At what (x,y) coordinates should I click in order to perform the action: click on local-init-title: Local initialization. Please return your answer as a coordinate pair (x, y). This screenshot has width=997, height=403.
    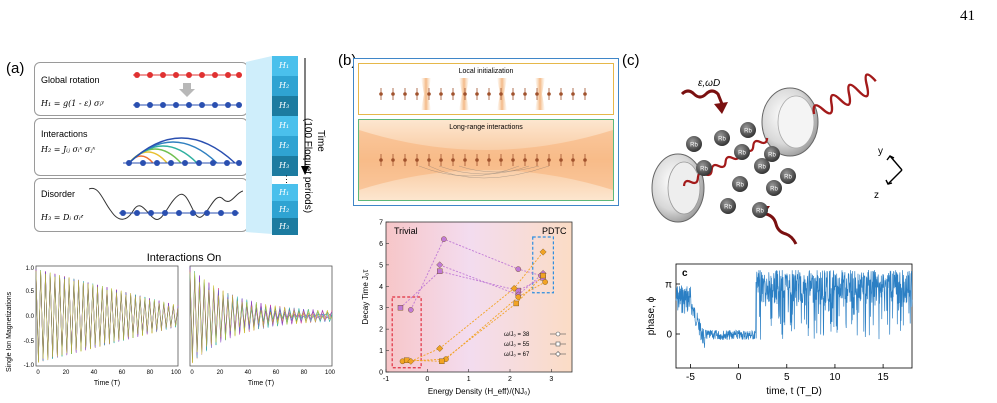
    Looking at the image, I should click on (486, 71).